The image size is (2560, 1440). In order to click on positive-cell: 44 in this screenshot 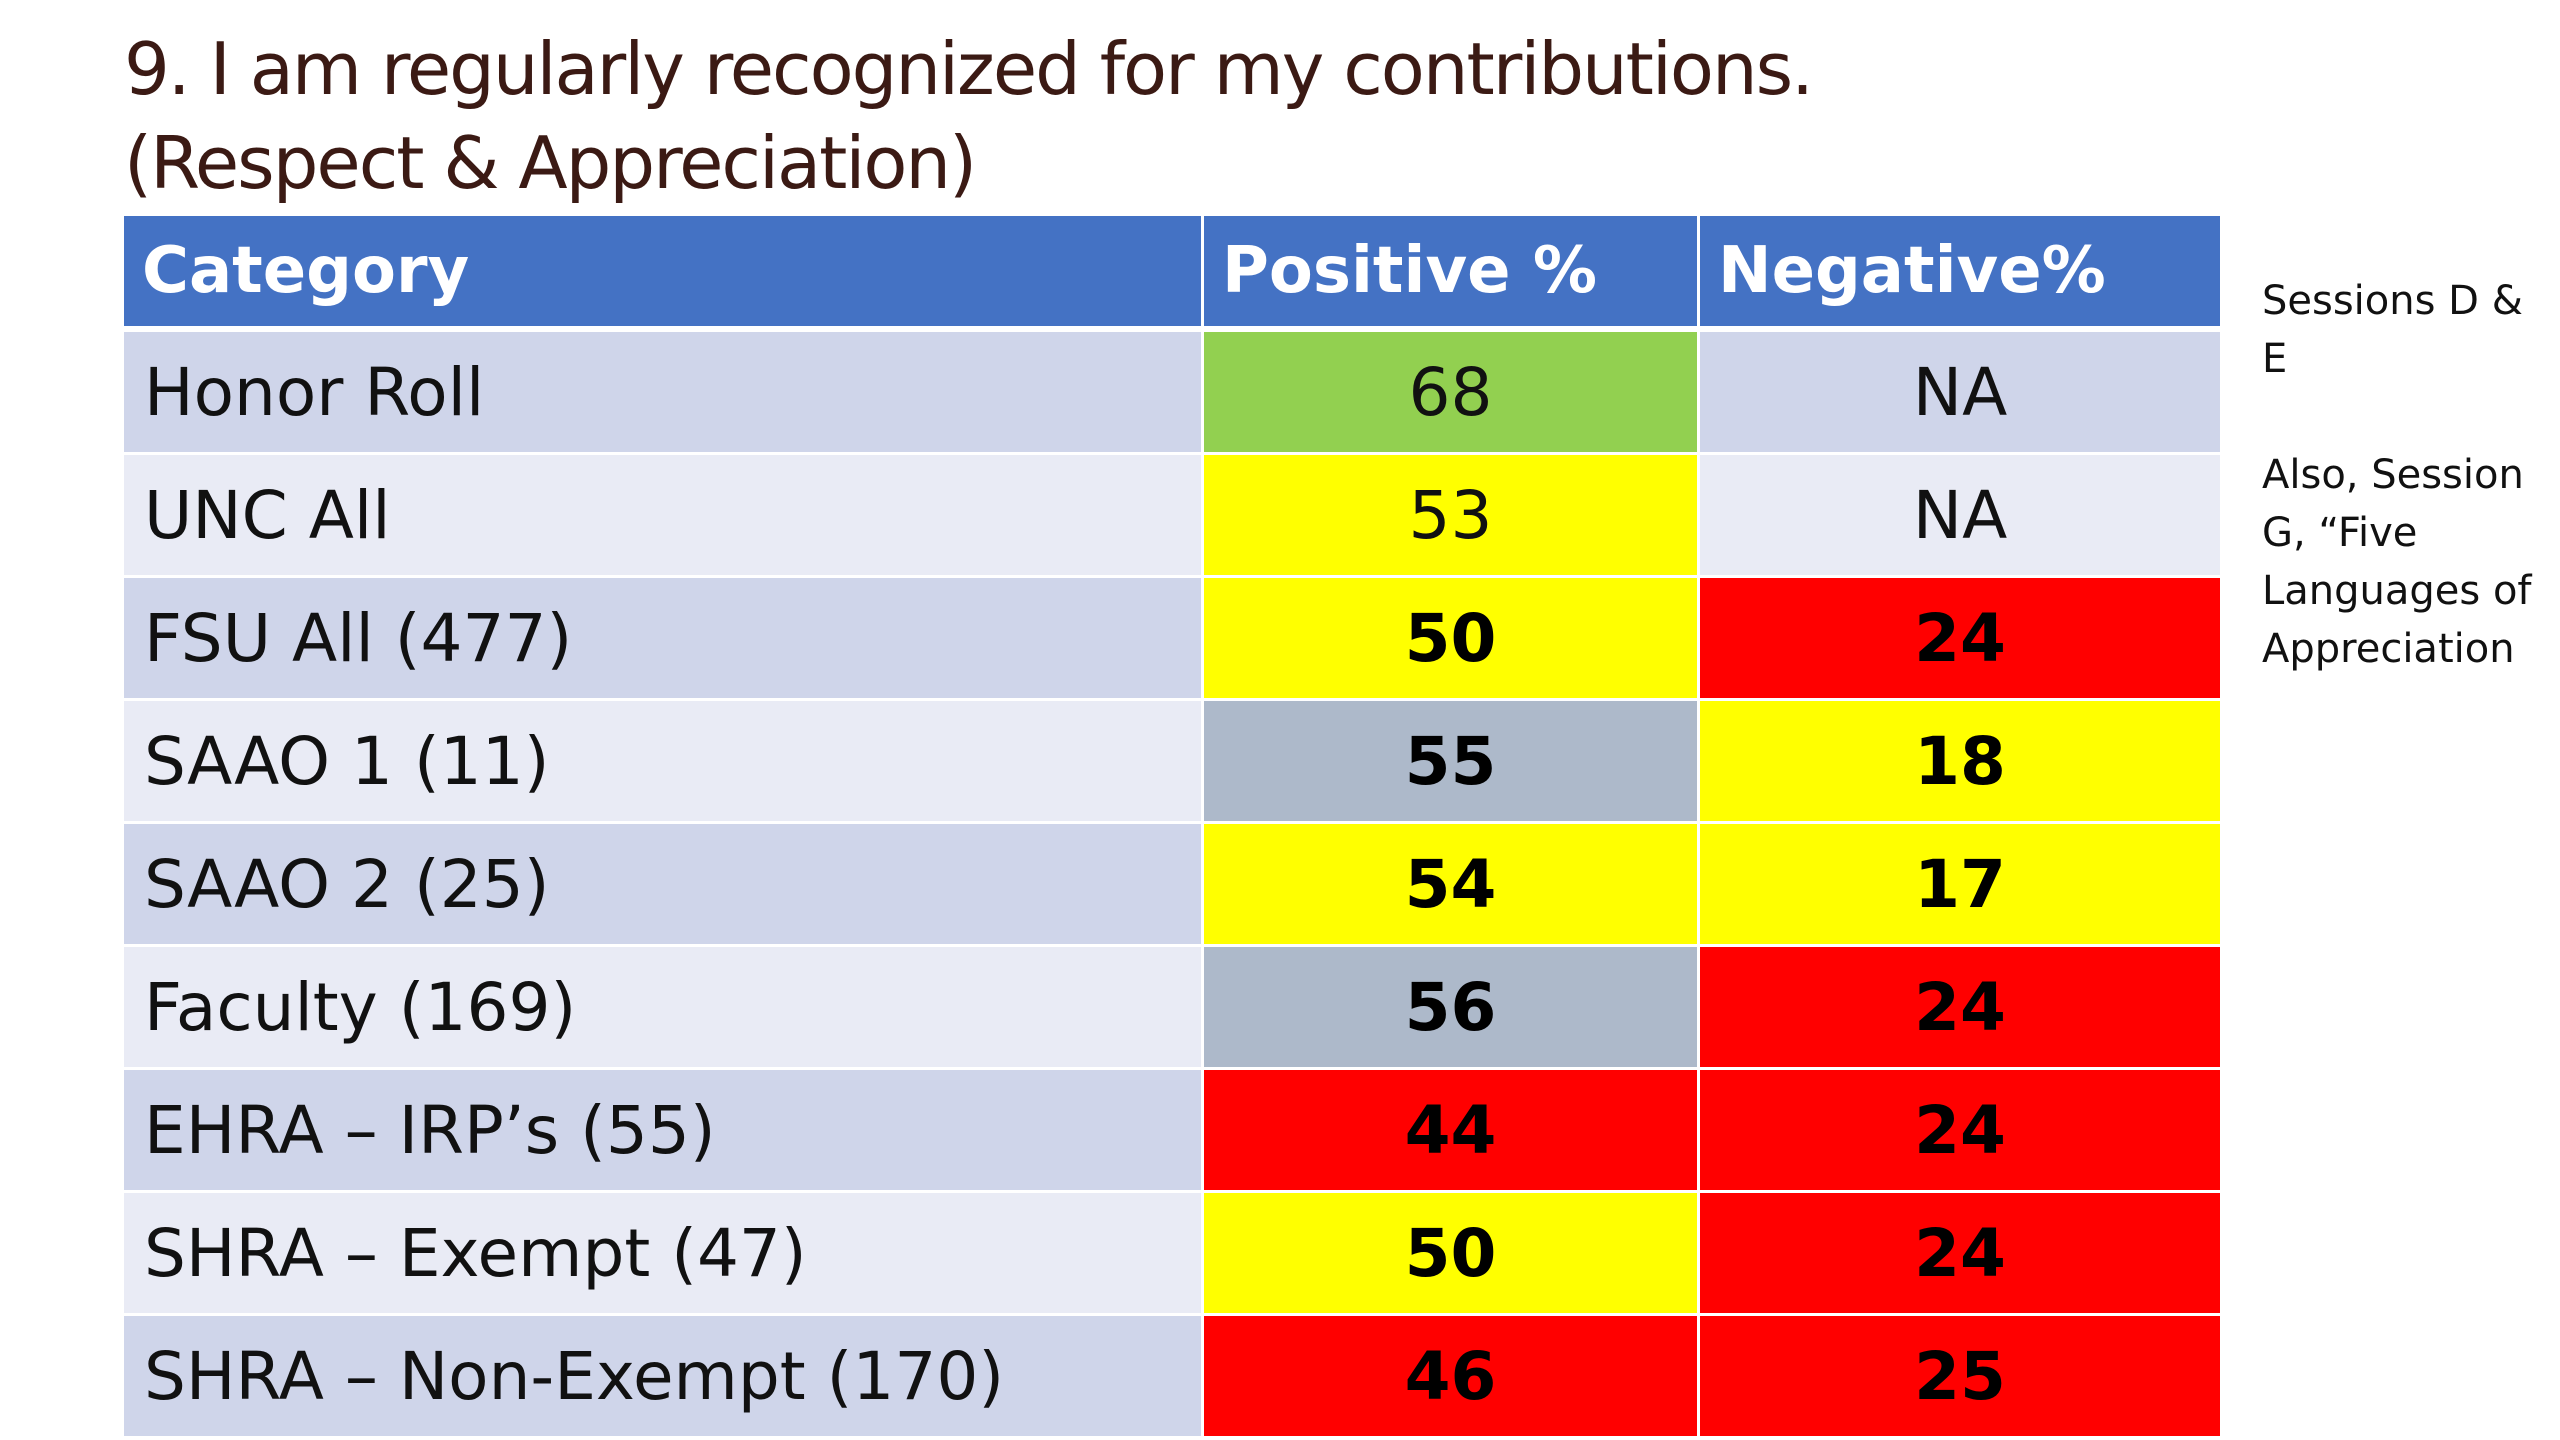, I will do `click(1452, 1131)`.